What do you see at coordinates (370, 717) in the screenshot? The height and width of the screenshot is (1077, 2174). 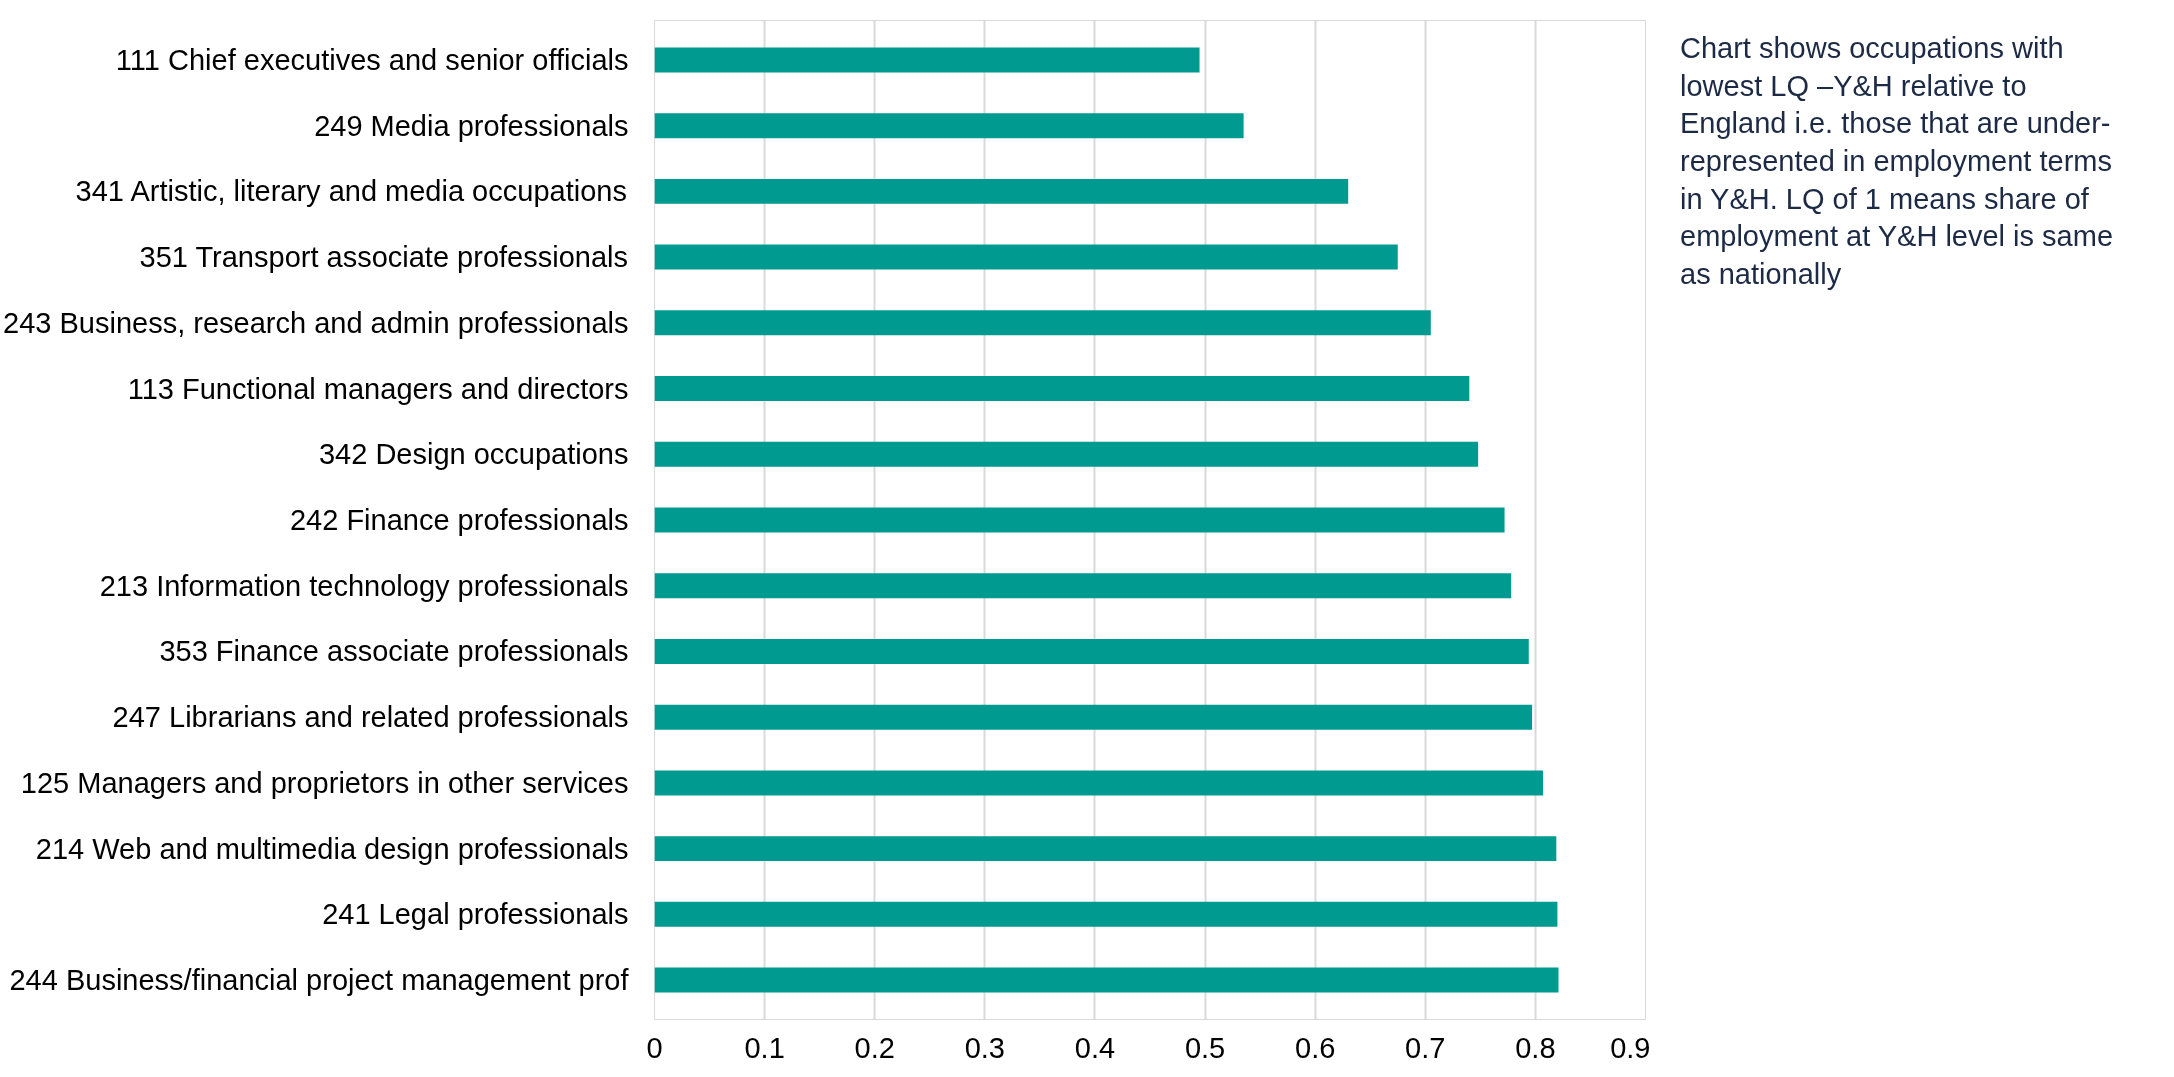 I see `y-tick-label: 247 Librarians and related professionals` at bounding box center [370, 717].